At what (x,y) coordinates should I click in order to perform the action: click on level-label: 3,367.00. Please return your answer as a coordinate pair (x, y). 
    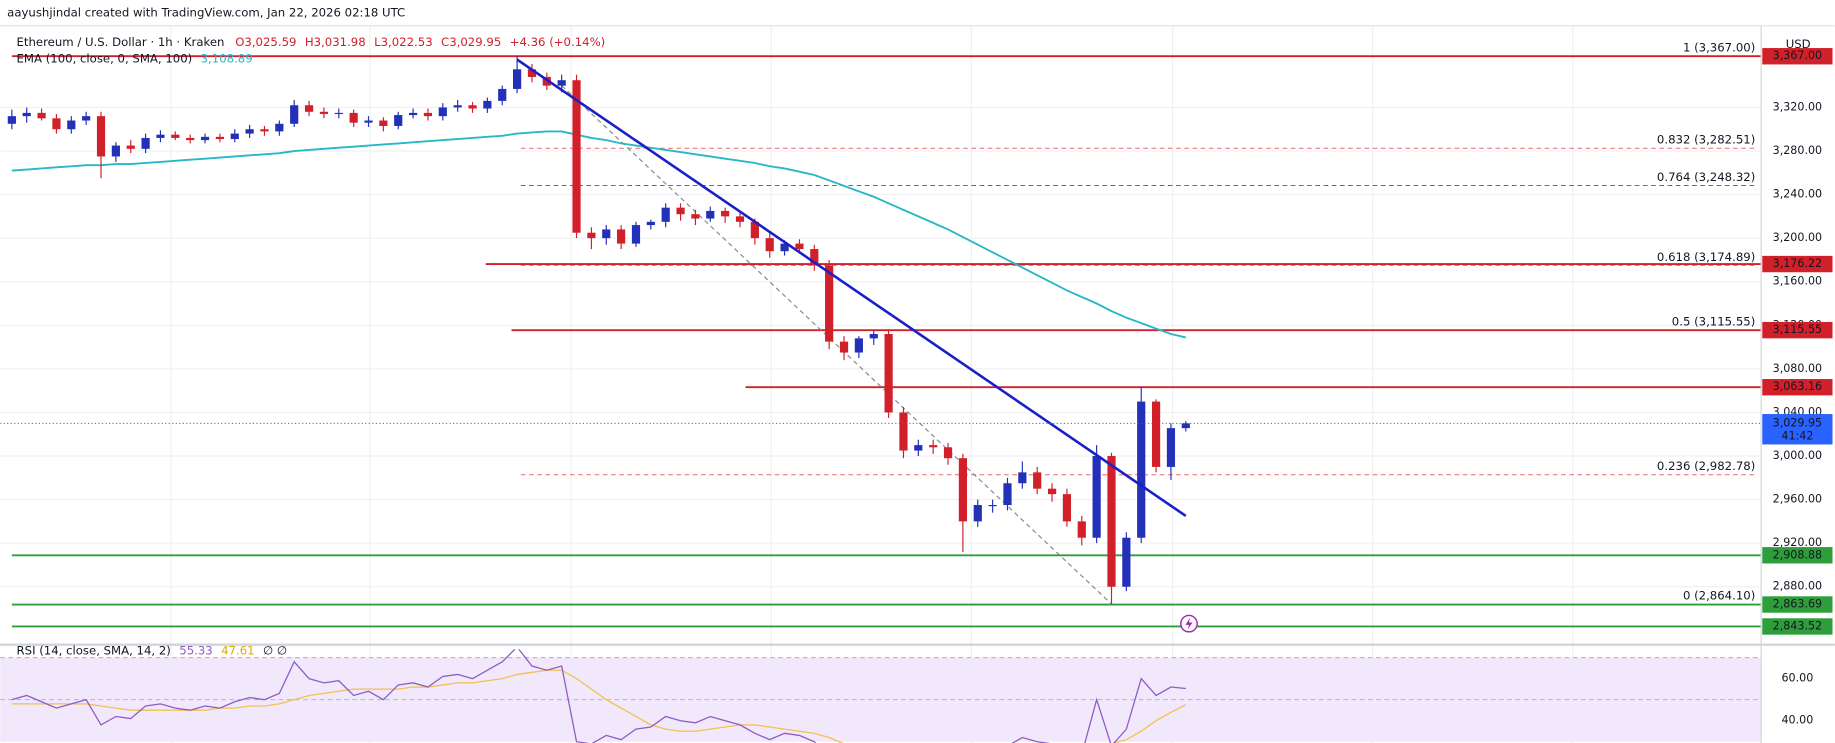
    Looking at the image, I should click on (1797, 55).